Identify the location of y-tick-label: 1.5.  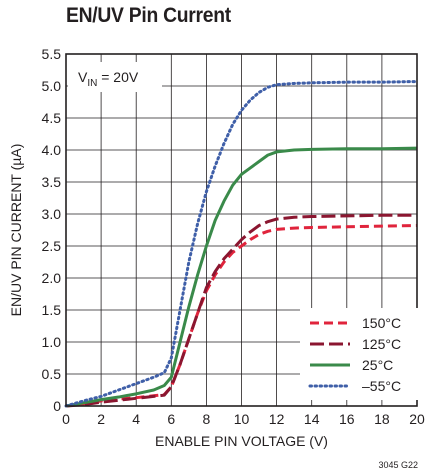
(52, 310).